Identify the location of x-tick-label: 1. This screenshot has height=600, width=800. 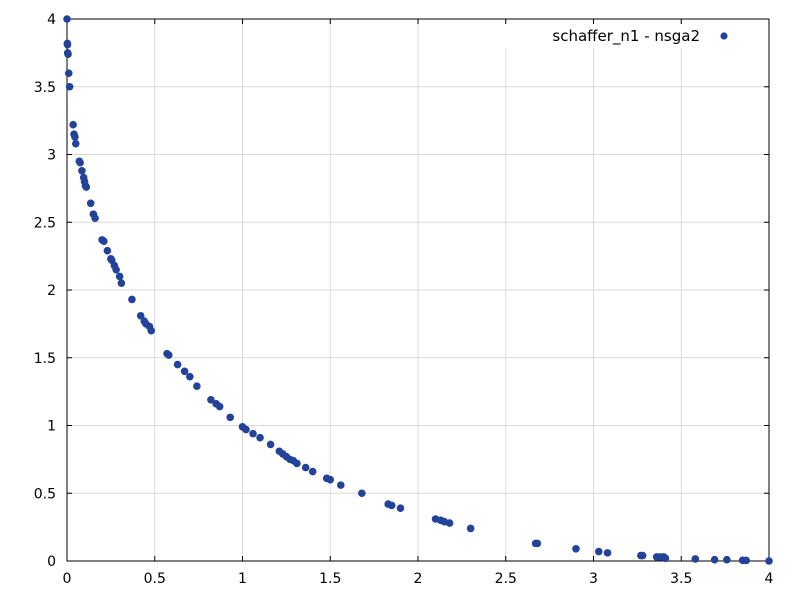
(242, 579).